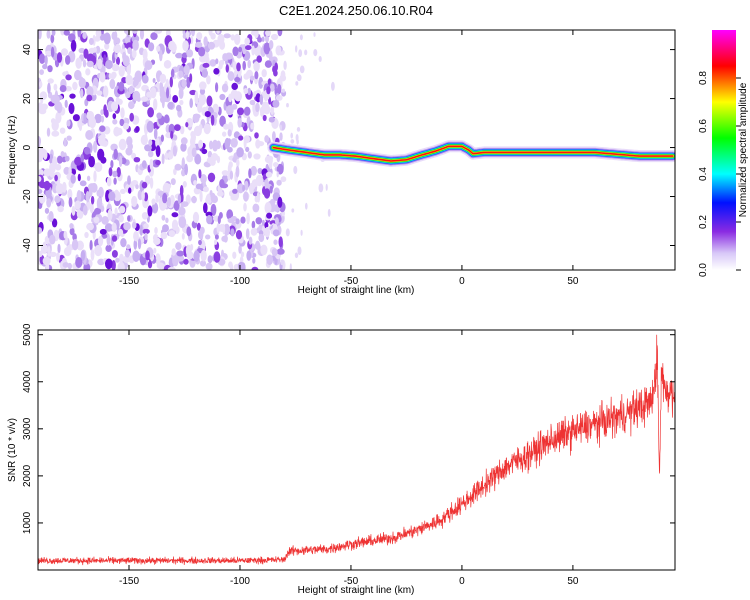 The height and width of the screenshot is (600, 750). What do you see at coordinates (27, 334) in the screenshot?
I see `y-tick-label: 5000` at bounding box center [27, 334].